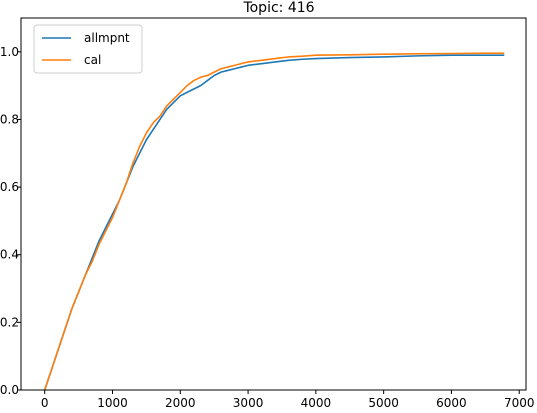  What do you see at coordinates (9, 390) in the screenshot?
I see `y-tick-label: 0.0` at bounding box center [9, 390].